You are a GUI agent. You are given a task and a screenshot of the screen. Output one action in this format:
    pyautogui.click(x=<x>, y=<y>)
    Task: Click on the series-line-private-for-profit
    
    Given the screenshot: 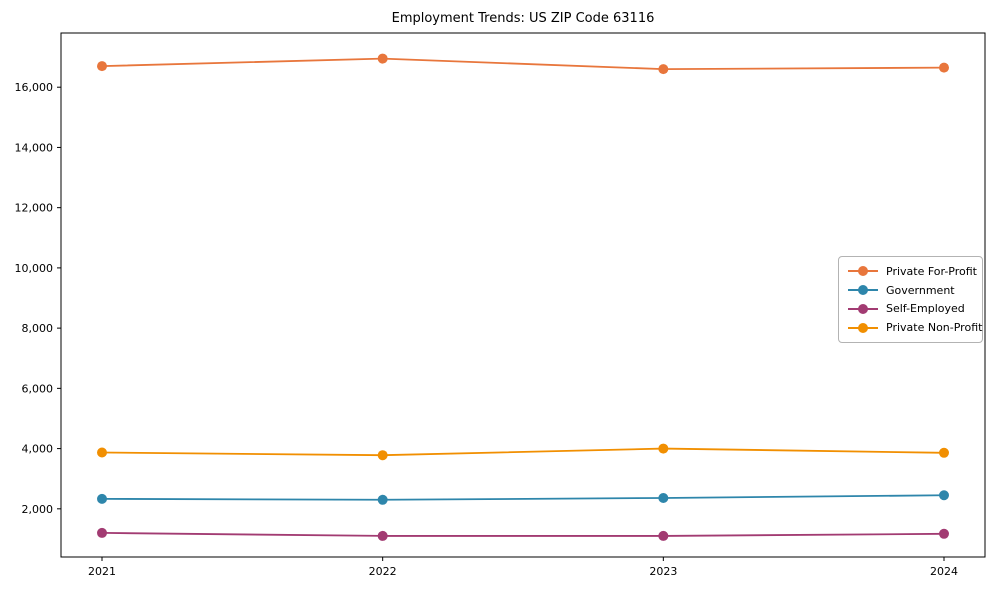 What is the action you would take?
    pyautogui.click(x=523, y=64)
    